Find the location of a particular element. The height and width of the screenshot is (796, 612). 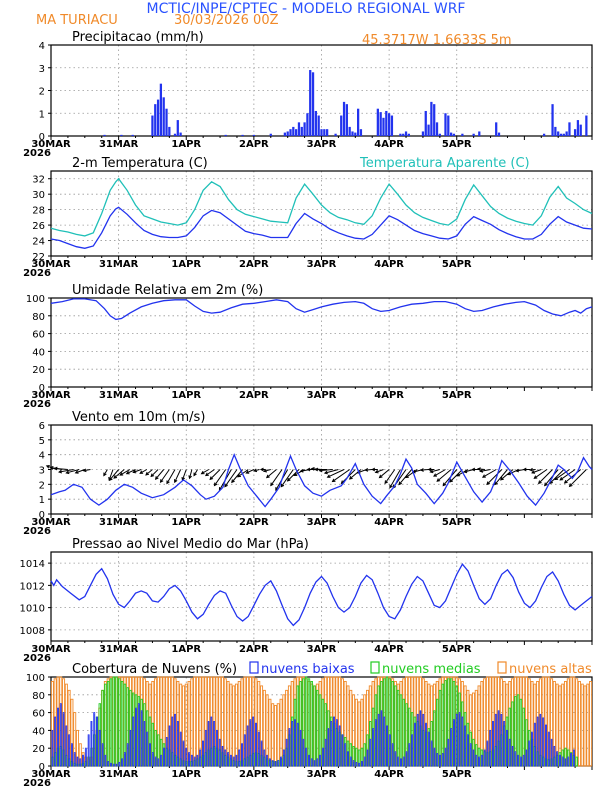

temp-xtick-label: 3APR is located at coordinates (322, 264).